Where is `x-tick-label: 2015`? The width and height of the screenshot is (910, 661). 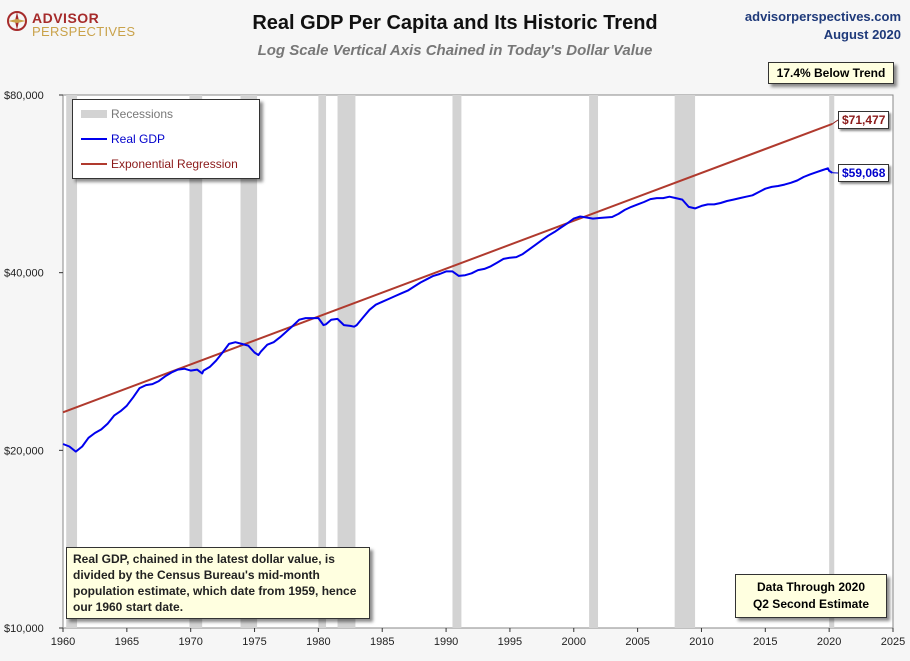
x-tick-label: 2015 is located at coordinates (765, 642).